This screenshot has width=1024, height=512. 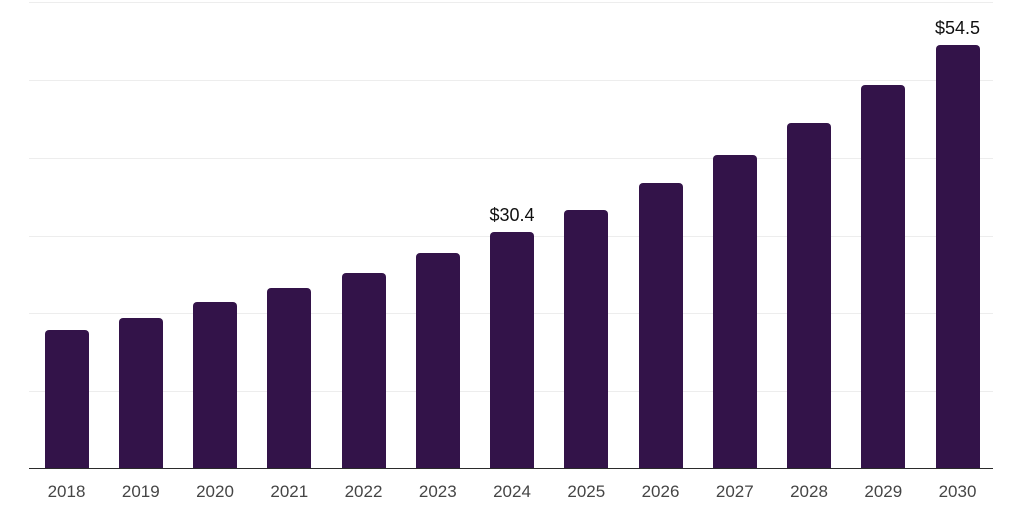 I want to click on bar-2020, so click(x=215, y=385).